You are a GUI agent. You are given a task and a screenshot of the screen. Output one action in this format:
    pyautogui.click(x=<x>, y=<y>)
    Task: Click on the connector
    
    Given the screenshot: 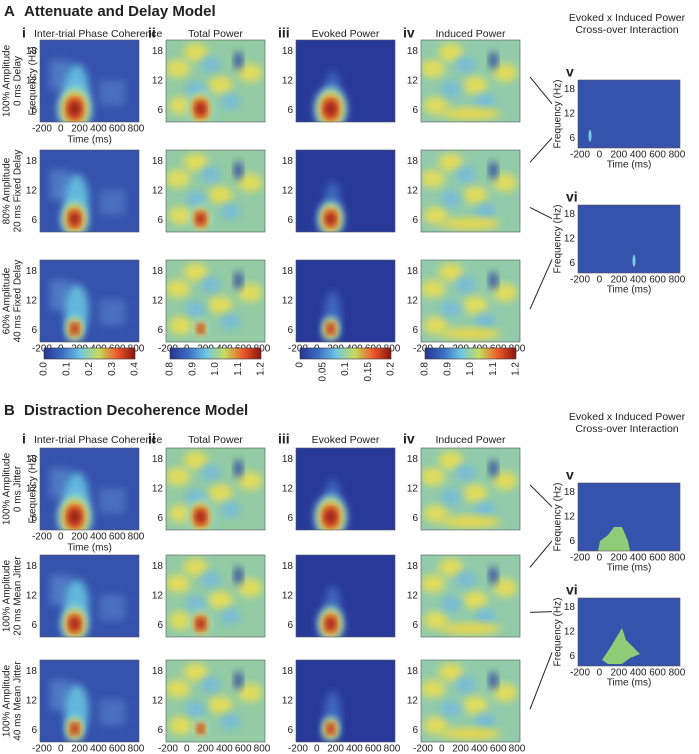 What is the action you would take?
    pyautogui.click(x=541, y=612)
    